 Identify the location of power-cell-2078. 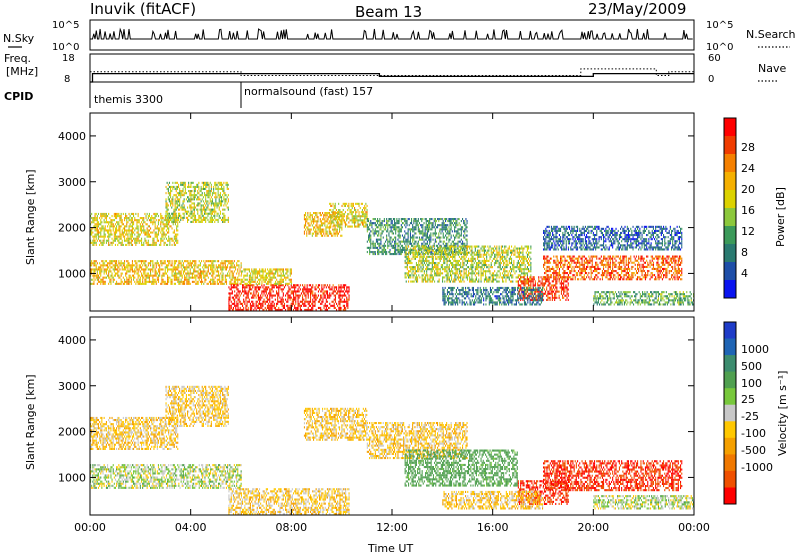
(209, 186).